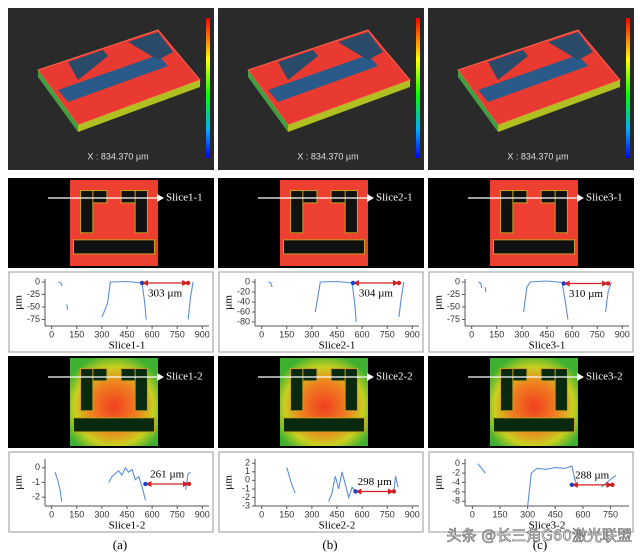 This screenshot has height=558, width=640. What do you see at coordinates (261, 514) in the screenshot?
I see `x-tick-label: 0` at bounding box center [261, 514].